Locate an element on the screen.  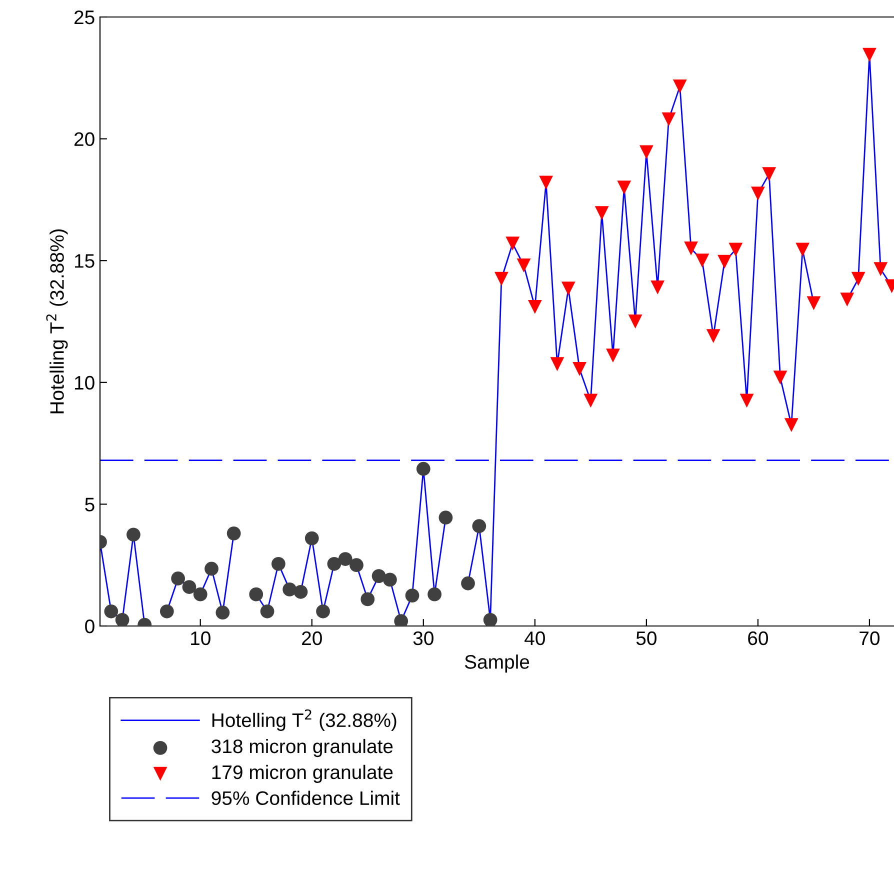
y-tick-label: 10 is located at coordinates (84, 383).